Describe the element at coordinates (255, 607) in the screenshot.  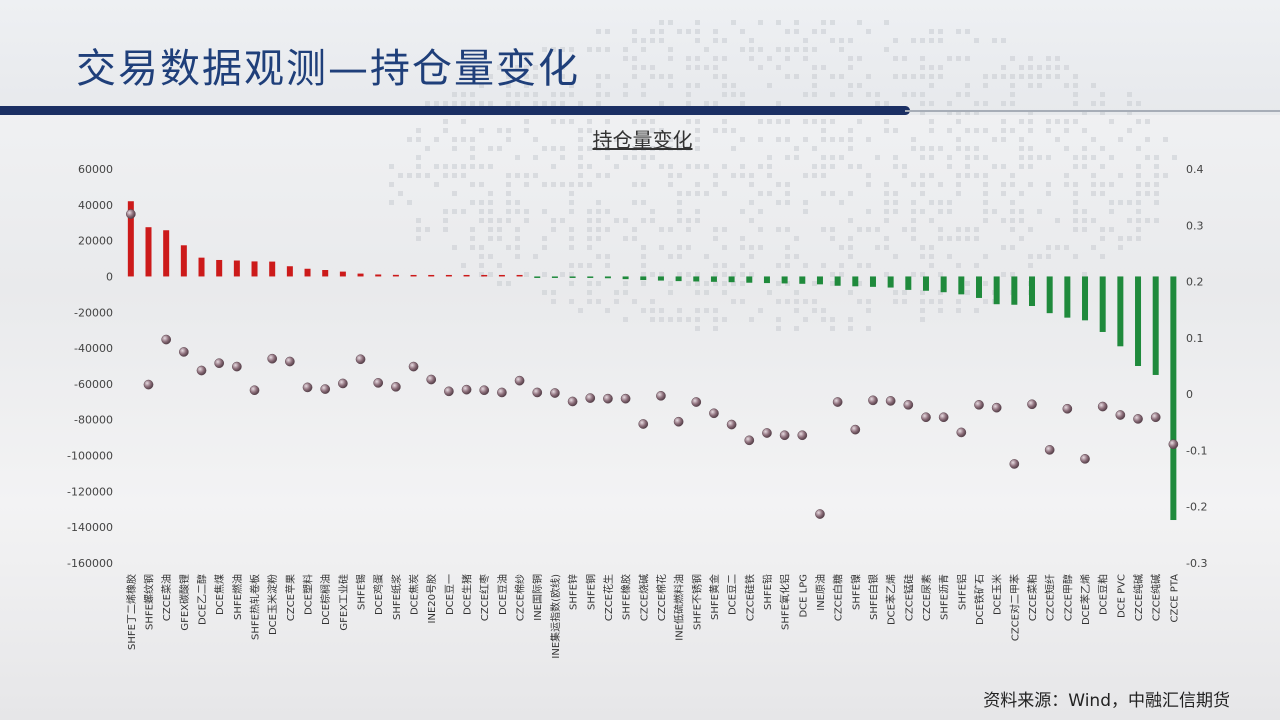
I see `x-category-label: SHFE热轧卷板` at that location.